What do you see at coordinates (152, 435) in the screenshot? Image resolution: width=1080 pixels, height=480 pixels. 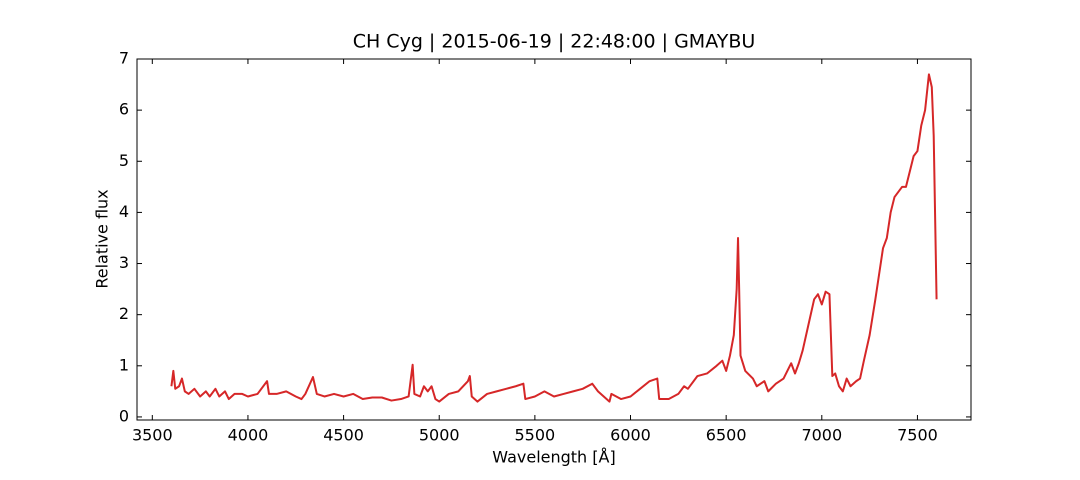 I see `x-tick-label: 3500` at bounding box center [152, 435].